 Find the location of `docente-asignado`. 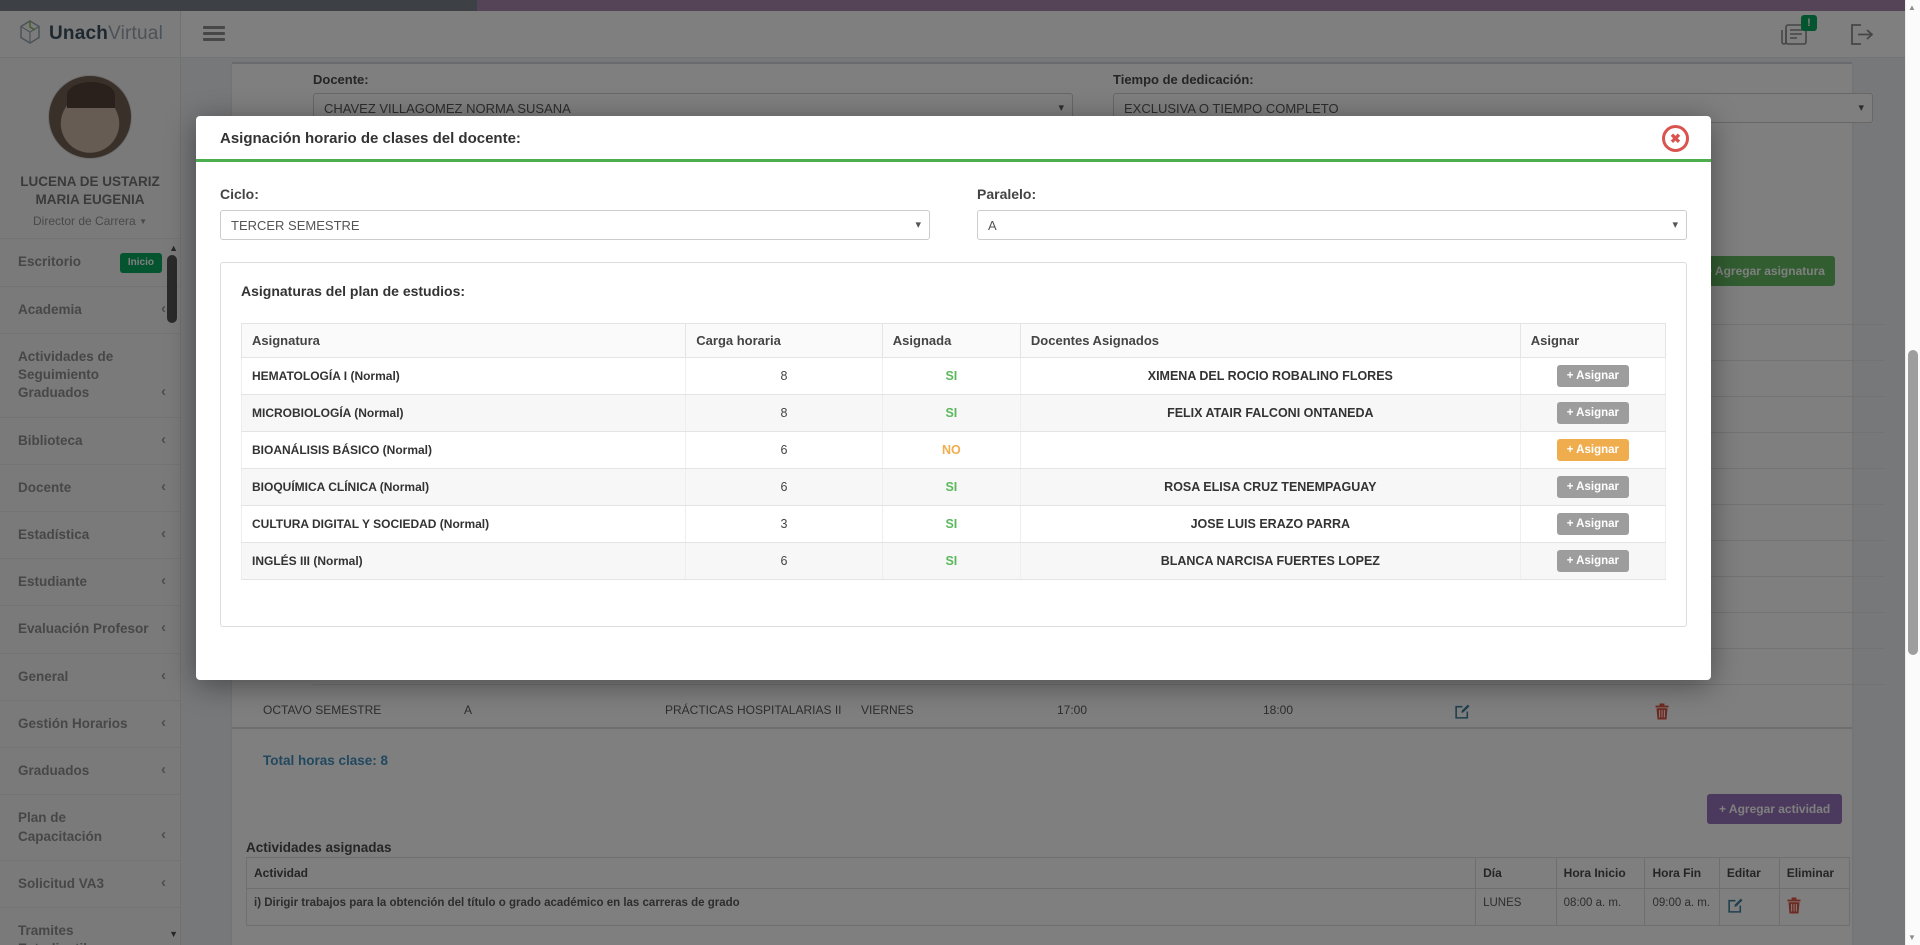

docente-asignado is located at coordinates (1270, 450).